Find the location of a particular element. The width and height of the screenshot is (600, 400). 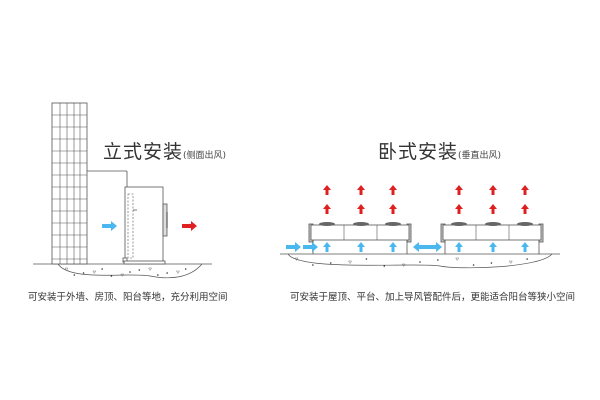

vertical-install-caption: 可安装于外墙、房顶、阳台等地，充分利用空间 is located at coordinates (128, 297).